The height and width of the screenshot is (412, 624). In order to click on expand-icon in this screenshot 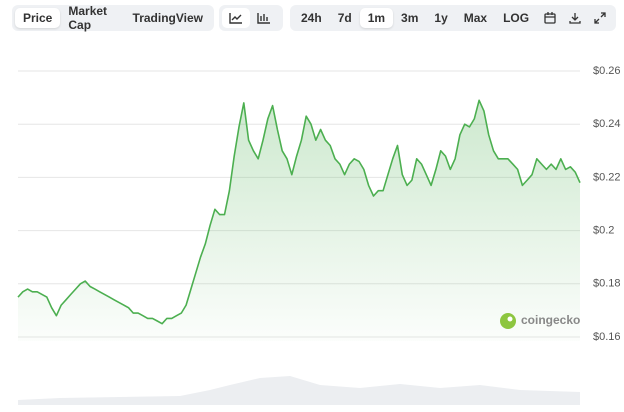, I will do `click(600, 18)`.